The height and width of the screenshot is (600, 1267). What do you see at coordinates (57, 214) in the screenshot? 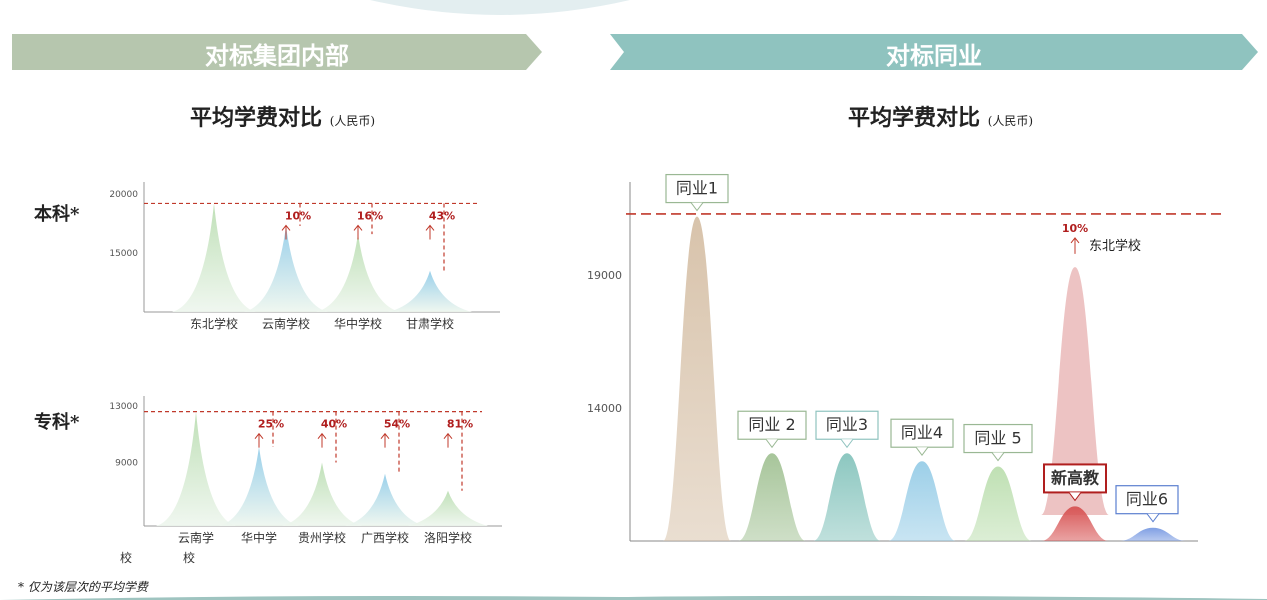
I see `row-label-undergrad: 本科*` at bounding box center [57, 214].